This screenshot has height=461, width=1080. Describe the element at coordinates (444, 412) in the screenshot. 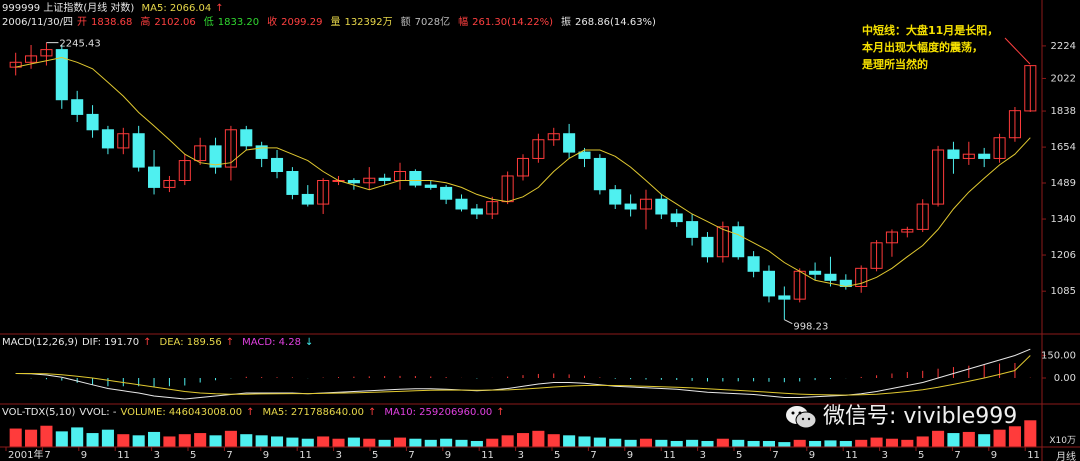

I see `vol-ma10: MA10: 259206960.00 ↑` at that location.